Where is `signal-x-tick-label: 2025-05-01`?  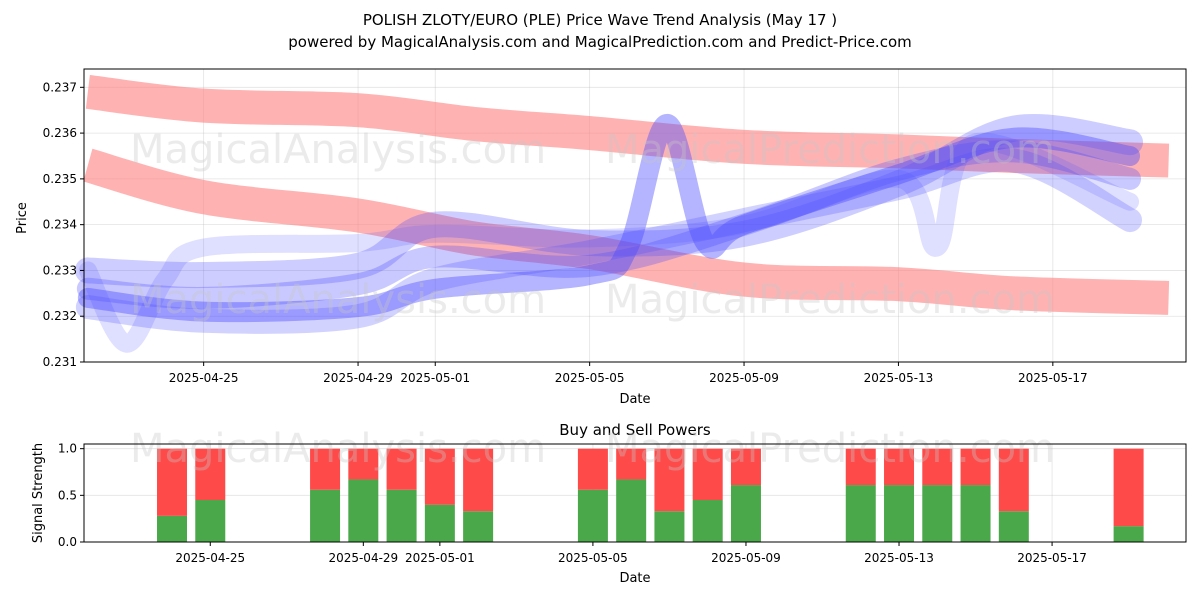
signal-x-tick-label: 2025-05-01 is located at coordinates (440, 558).